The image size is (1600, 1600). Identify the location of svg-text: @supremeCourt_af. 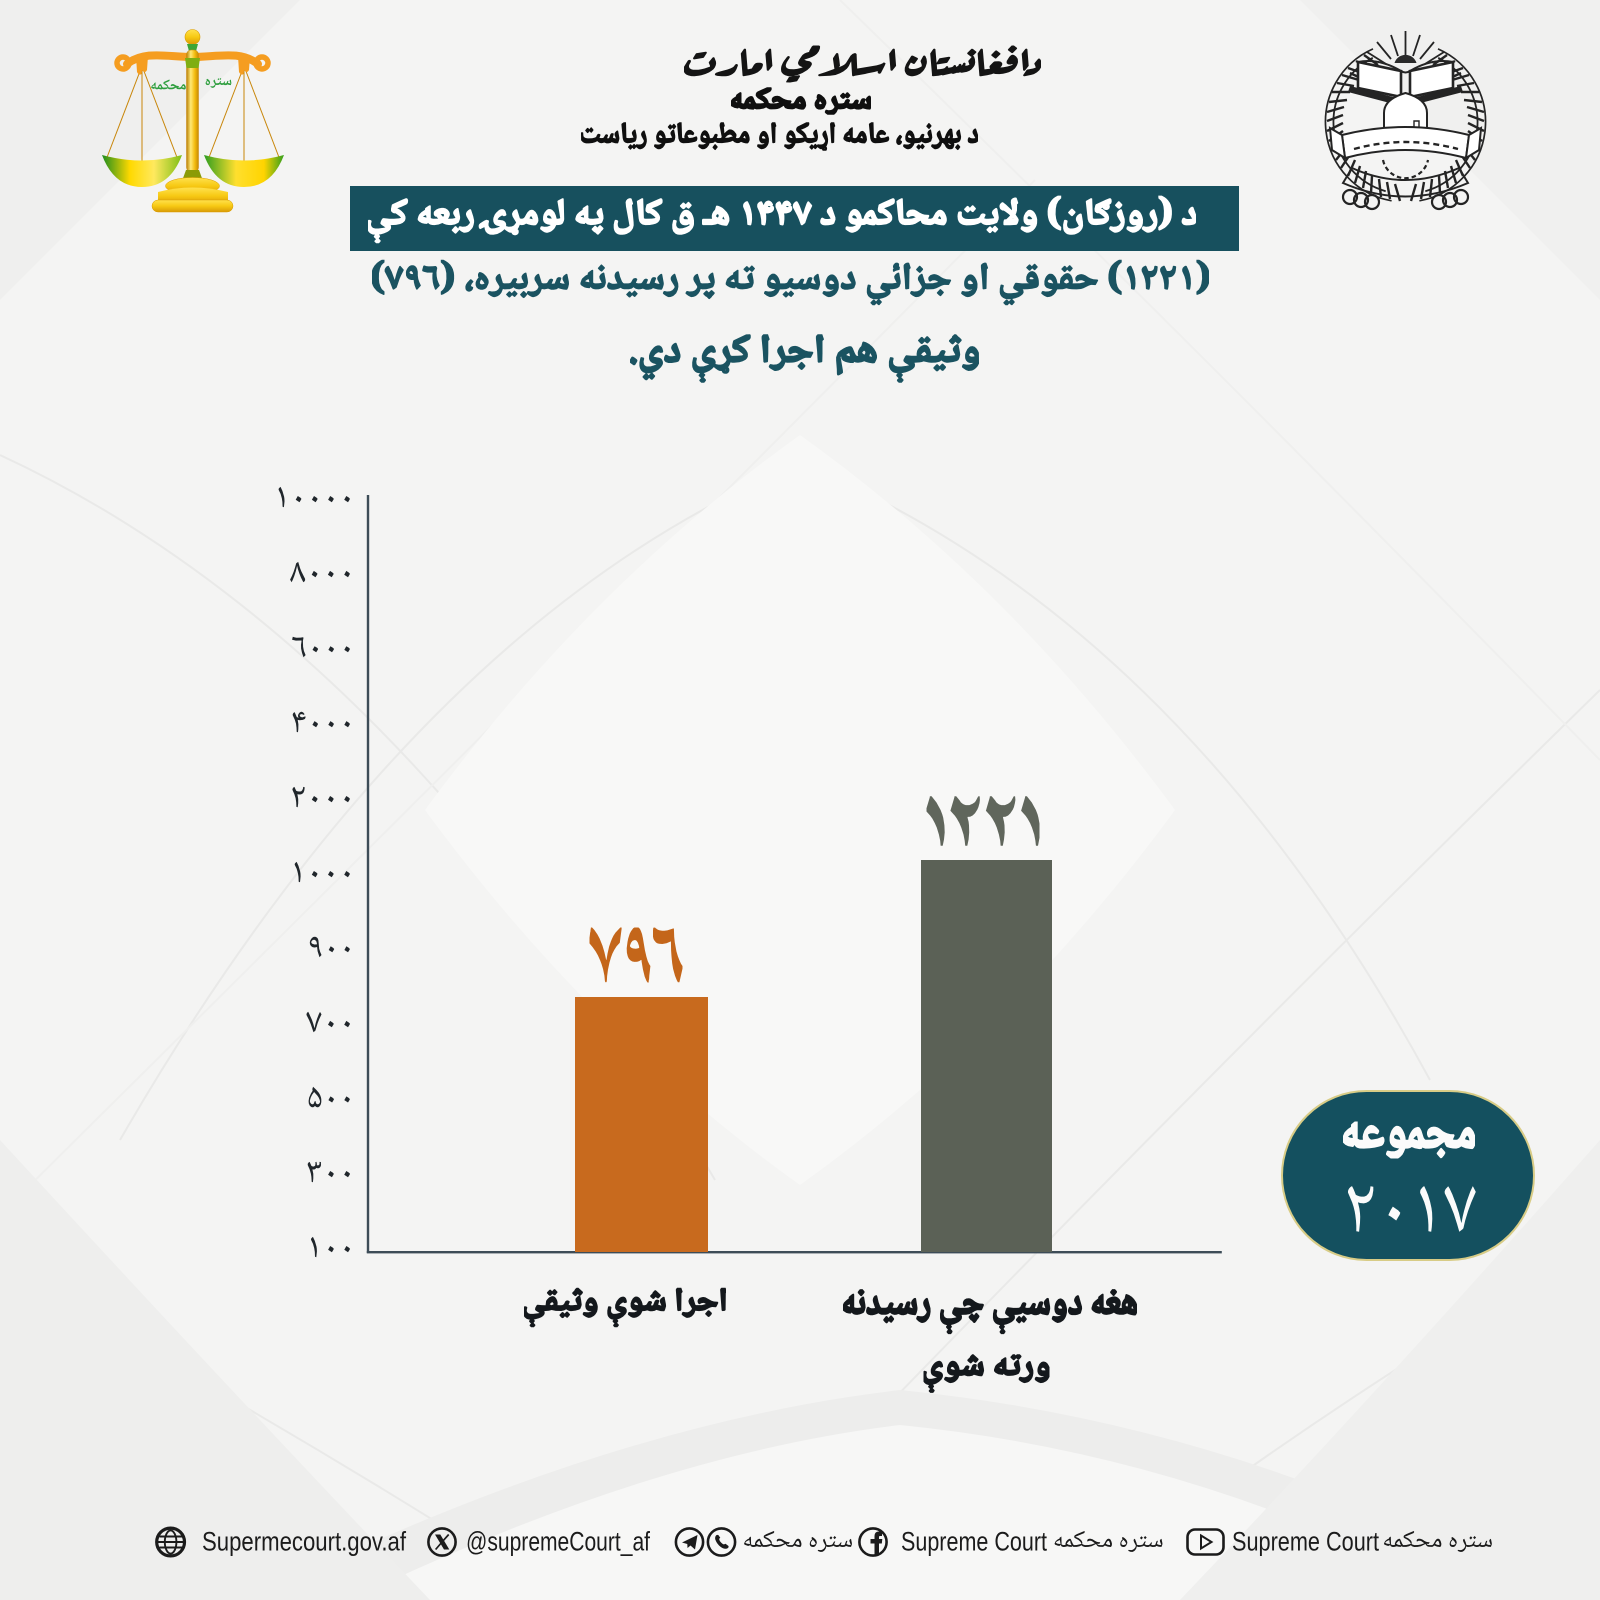
(558, 1542).